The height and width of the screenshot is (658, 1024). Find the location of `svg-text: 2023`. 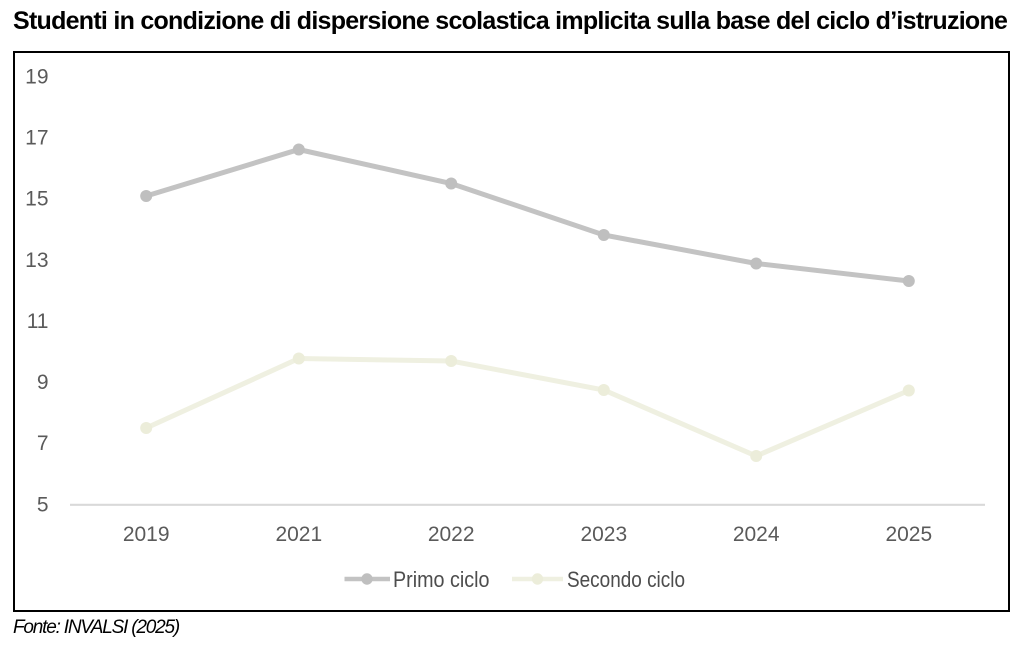

svg-text: 2023 is located at coordinates (603, 534).